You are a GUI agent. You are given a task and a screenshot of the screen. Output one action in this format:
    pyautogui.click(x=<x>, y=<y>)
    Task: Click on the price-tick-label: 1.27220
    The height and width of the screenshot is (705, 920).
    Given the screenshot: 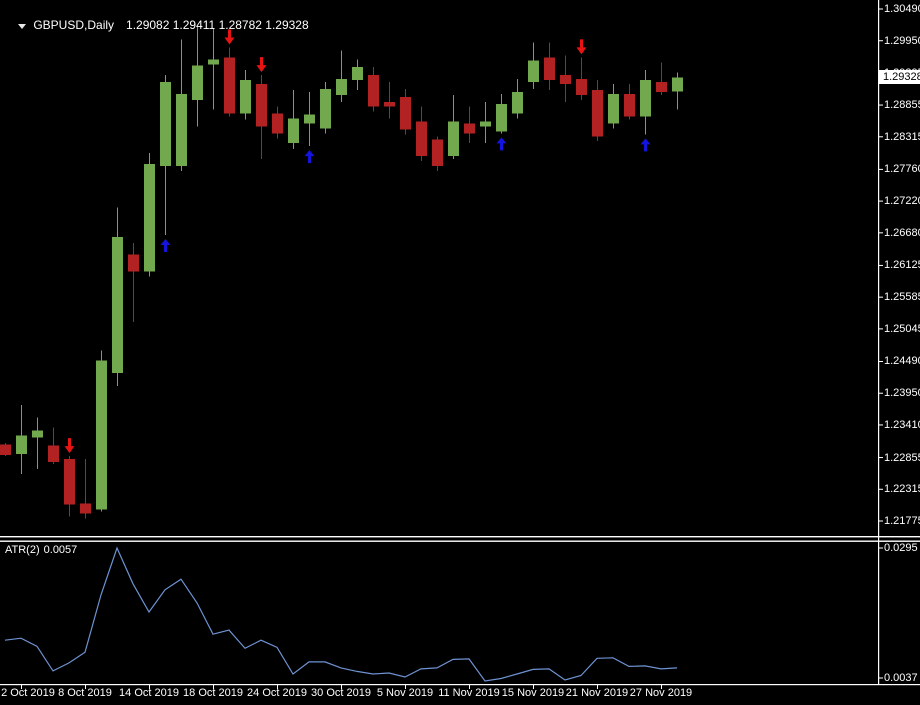 What is the action you would take?
    pyautogui.click(x=902, y=201)
    